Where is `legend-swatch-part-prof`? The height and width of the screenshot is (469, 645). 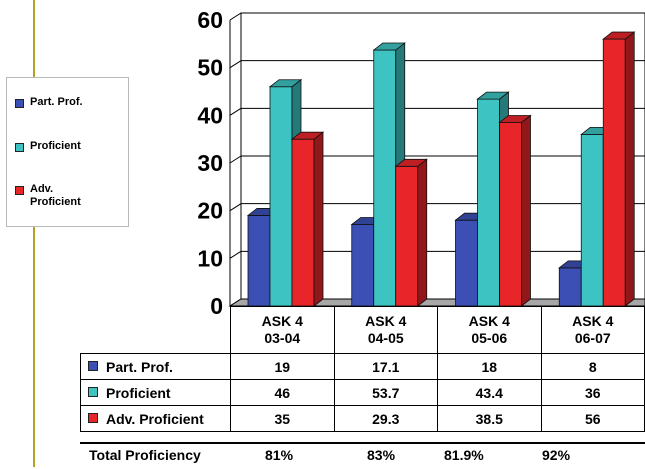
legend-swatch-part-prof is located at coordinates (19, 103).